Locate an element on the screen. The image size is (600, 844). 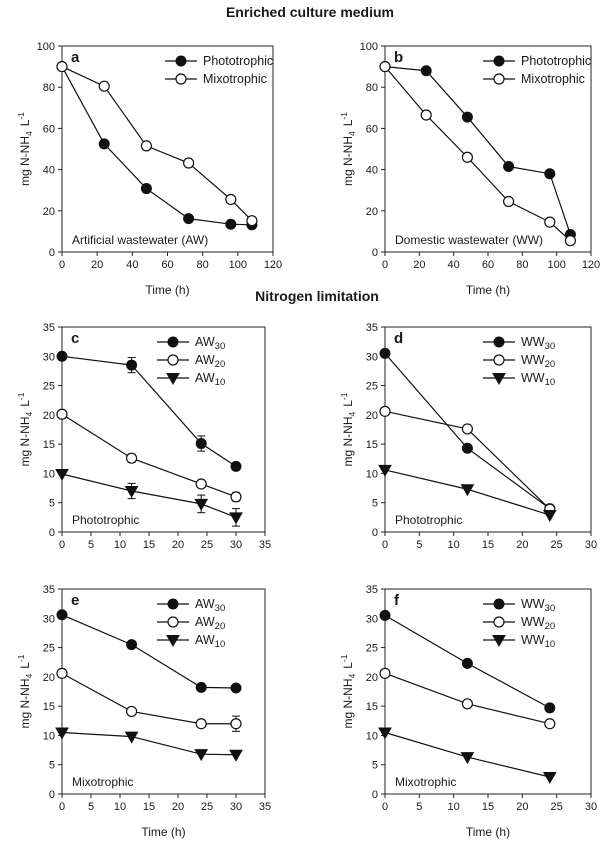
legend-label-sub: 20 is located at coordinates (550, 364).